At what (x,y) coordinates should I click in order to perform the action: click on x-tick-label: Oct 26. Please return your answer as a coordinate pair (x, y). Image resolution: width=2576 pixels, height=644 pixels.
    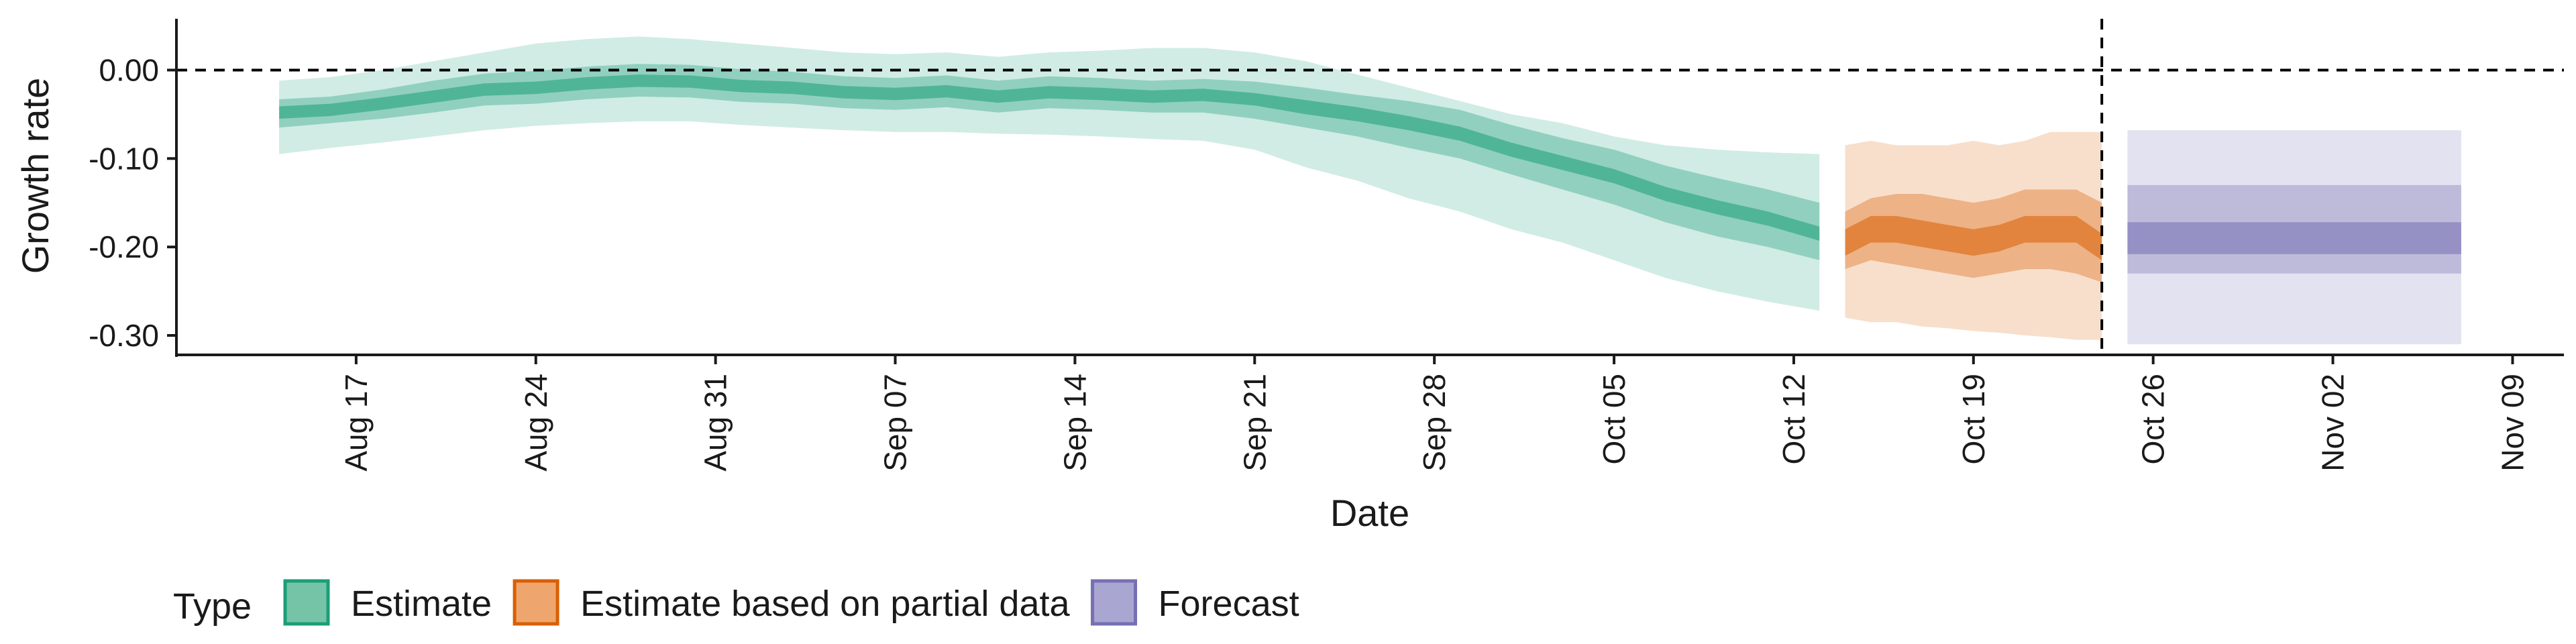
    Looking at the image, I should click on (2153, 419).